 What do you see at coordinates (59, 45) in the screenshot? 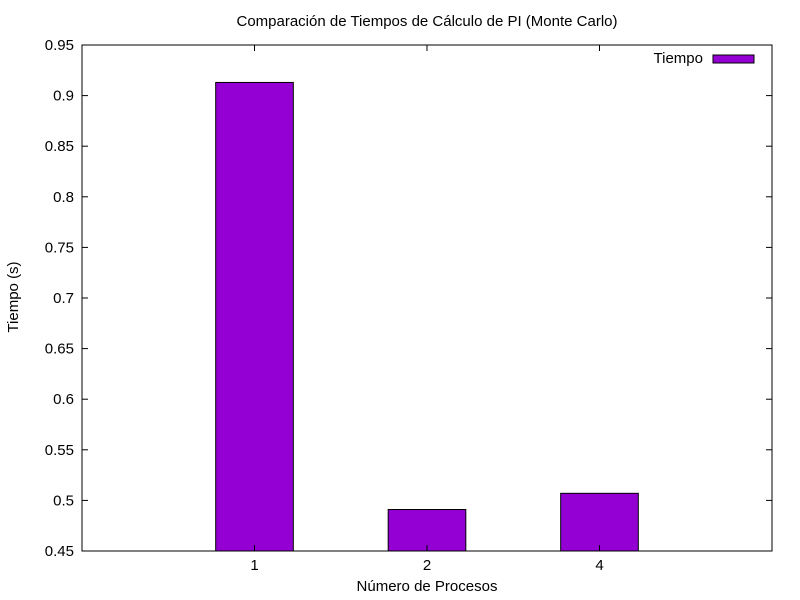
I see `y-tick-label: 0.95` at bounding box center [59, 45].